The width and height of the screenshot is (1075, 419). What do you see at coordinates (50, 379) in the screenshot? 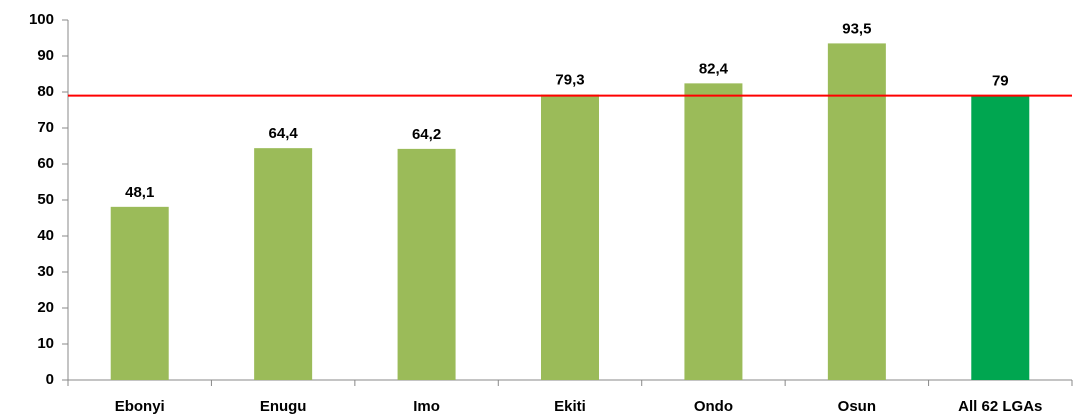
I see `y-tick-label: 0` at bounding box center [50, 379].